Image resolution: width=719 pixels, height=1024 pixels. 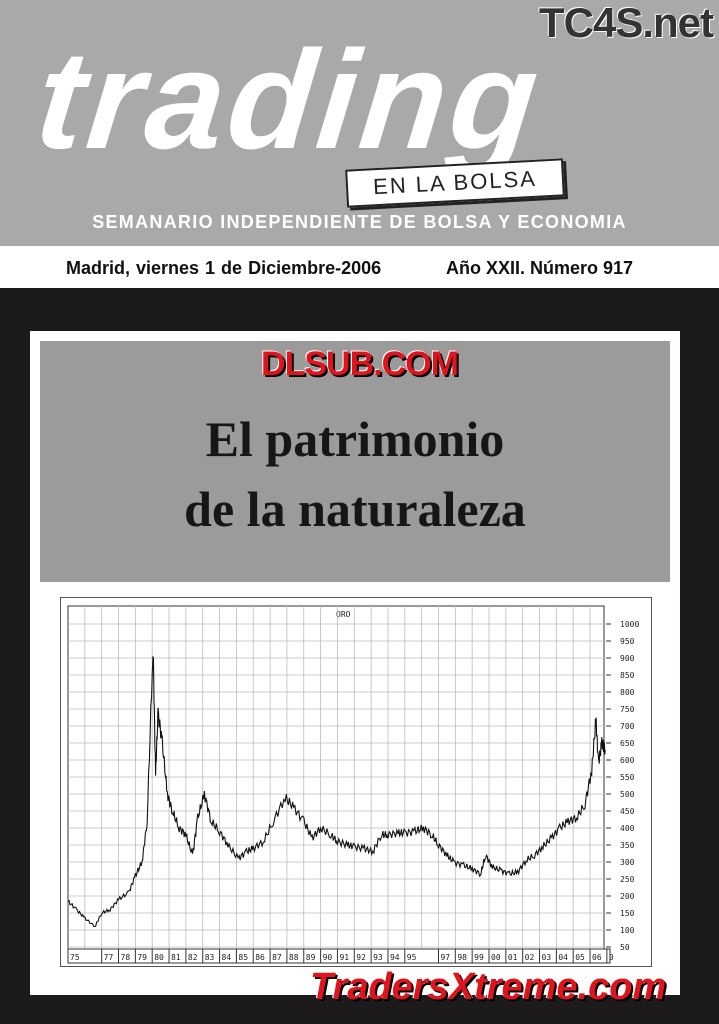 What do you see at coordinates (395, 957) in the screenshot?
I see `x-tick-label: 94` at bounding box center [395, 957].